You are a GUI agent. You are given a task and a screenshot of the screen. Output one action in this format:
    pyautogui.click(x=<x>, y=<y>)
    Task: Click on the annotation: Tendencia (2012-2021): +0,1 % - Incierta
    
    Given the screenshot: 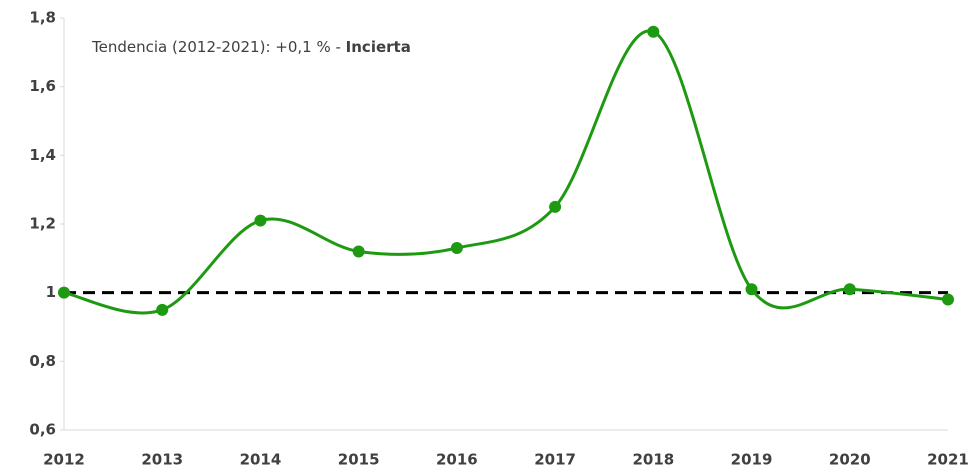 What is the action you would take?
    pyautogui.click(x=251, y=47)
    